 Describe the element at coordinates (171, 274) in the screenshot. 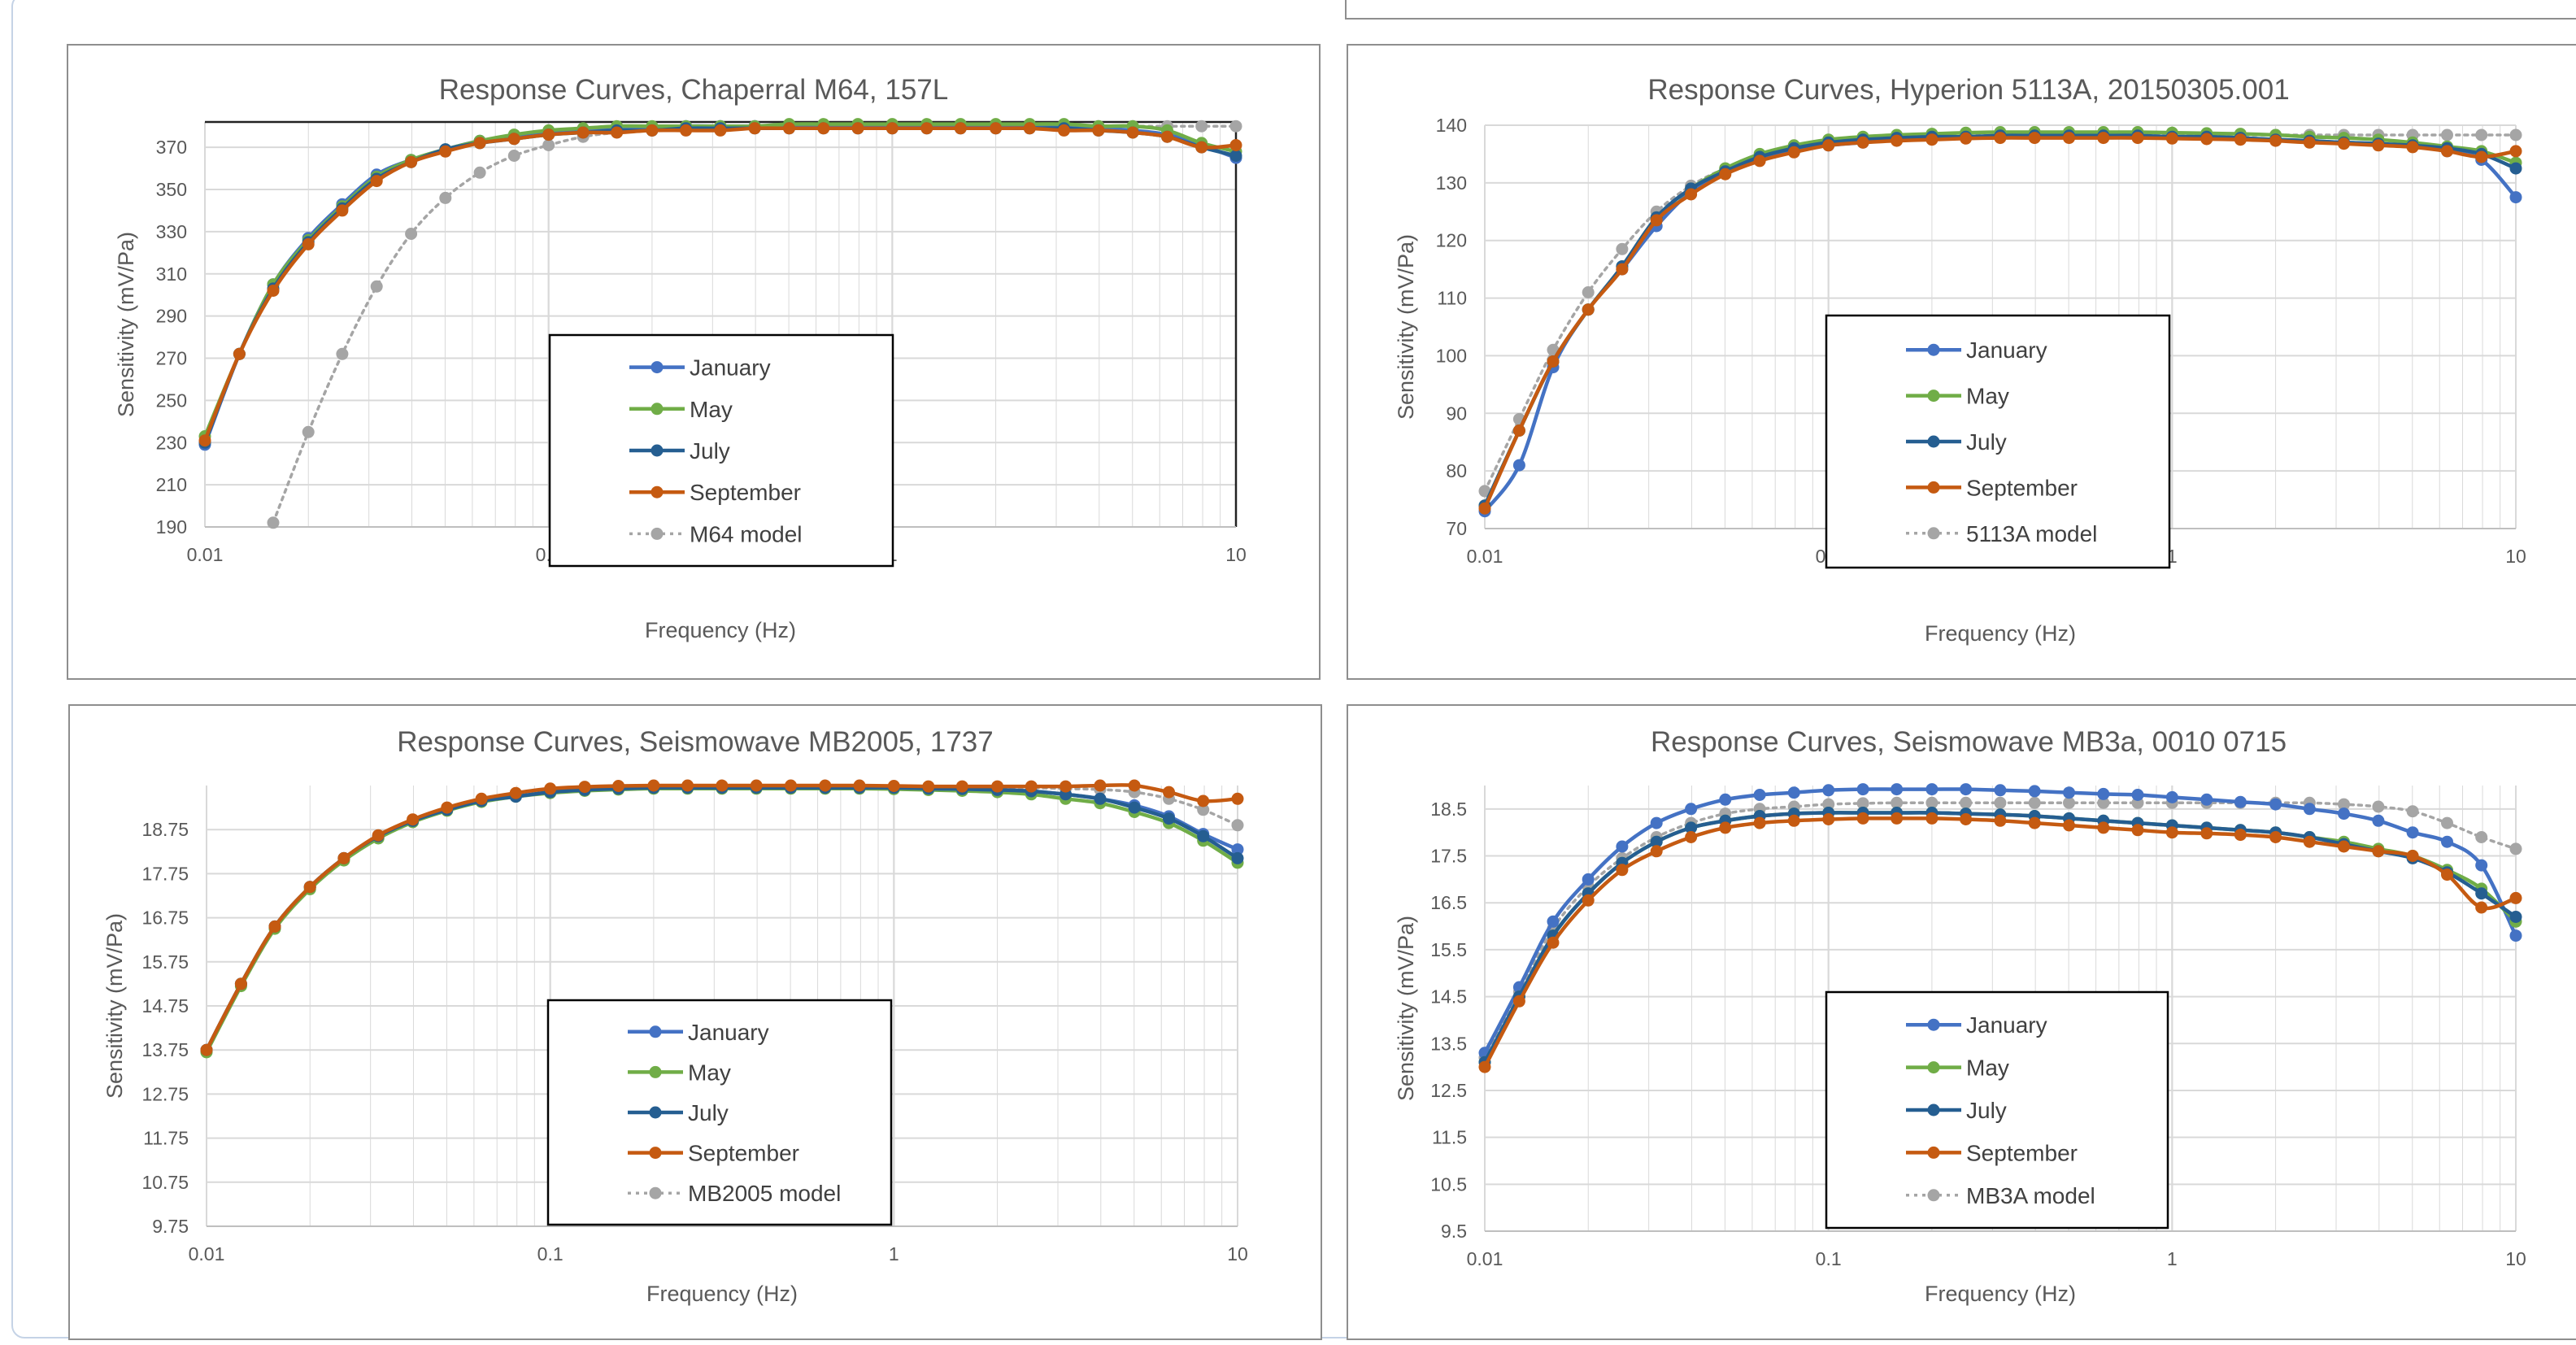

I see `y-tick-label: 310` at that location.